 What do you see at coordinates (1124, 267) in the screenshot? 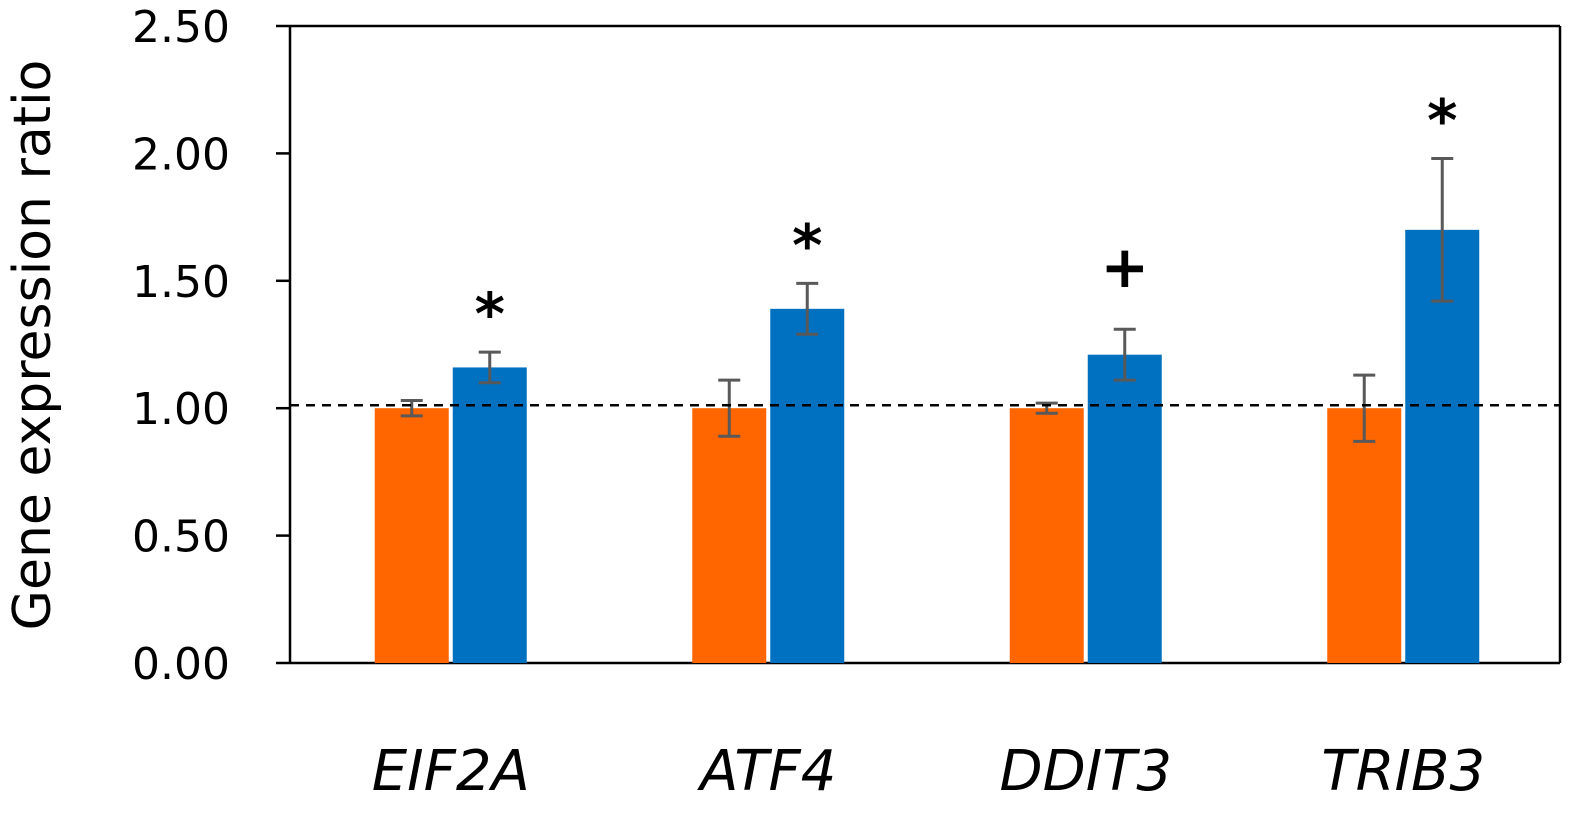
I see `significance-marker: +` at bounding box center [1124, 267].